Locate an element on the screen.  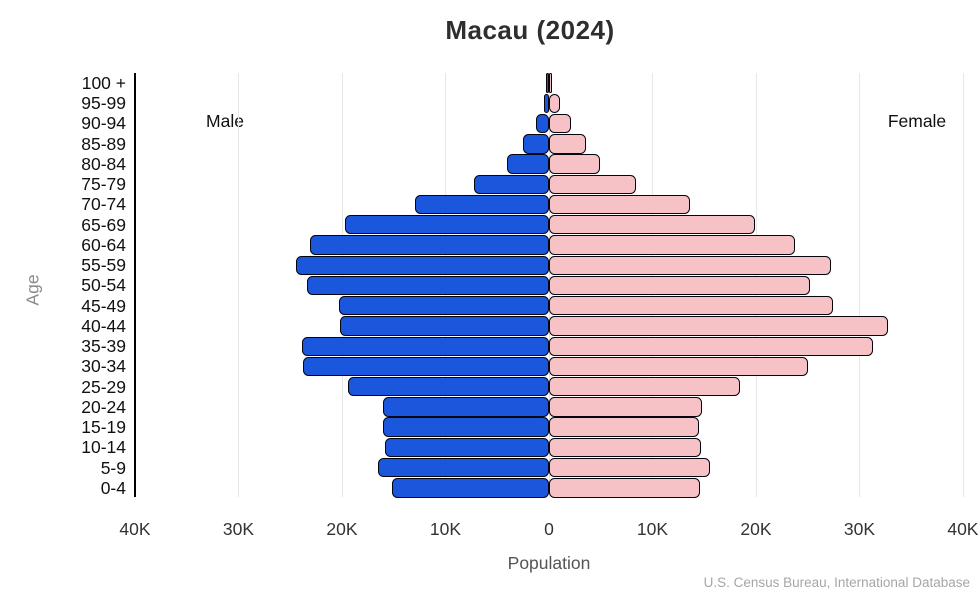
age-tick-label: 55-59 is located at coordinates (103, 265).